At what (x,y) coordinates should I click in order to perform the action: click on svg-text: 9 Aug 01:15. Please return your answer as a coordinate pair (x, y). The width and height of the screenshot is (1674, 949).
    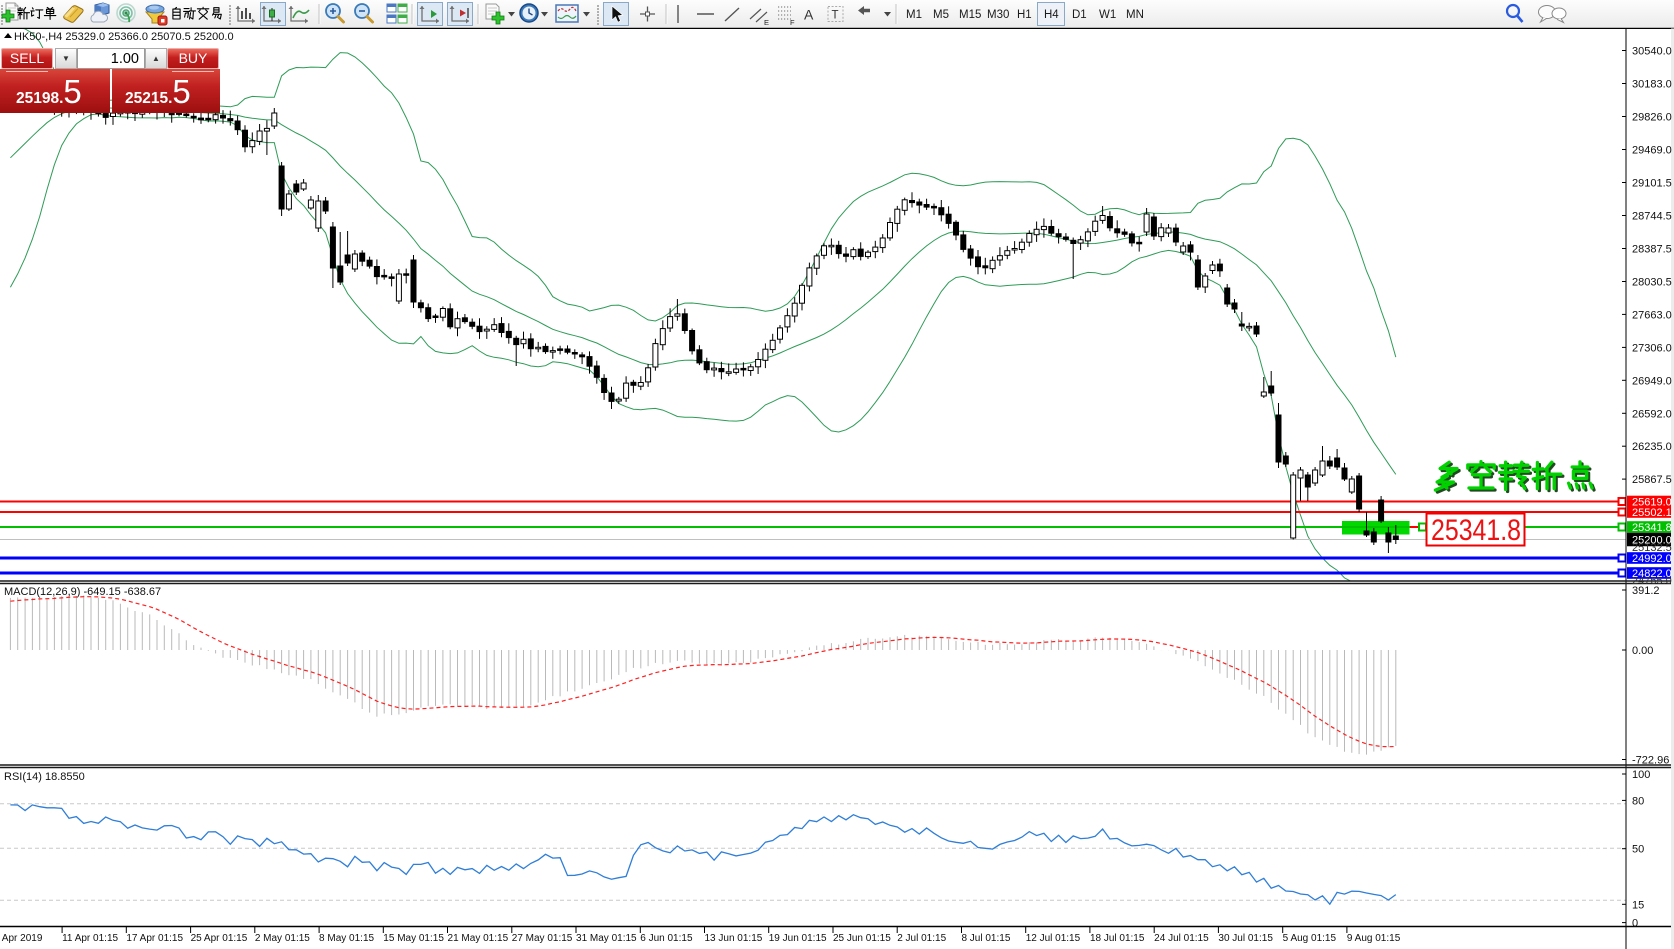
    Looking at the image, I should click on (1374, 938).